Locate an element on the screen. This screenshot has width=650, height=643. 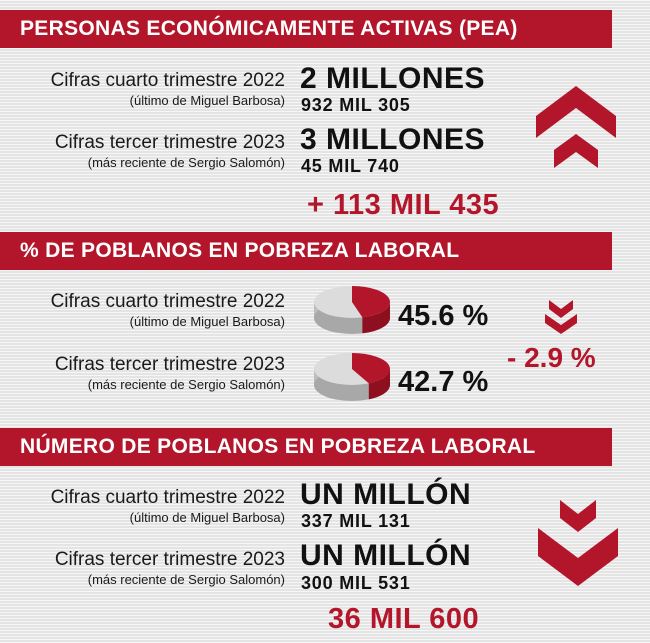
pobreza-pct-2023: 42.7 % is located at coordinates (443, 382).